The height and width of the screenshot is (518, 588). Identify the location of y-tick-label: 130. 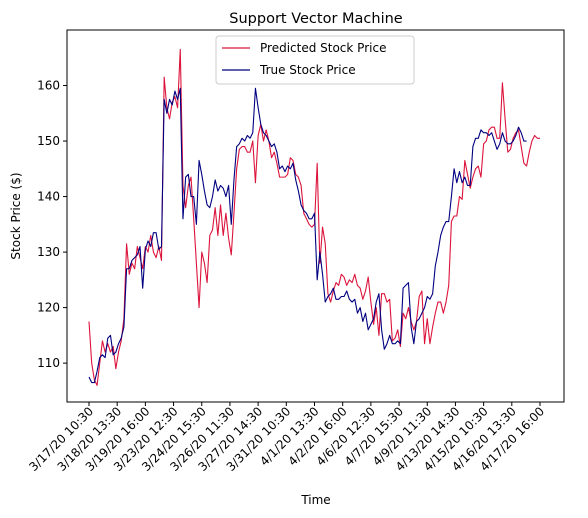
(48, 252).